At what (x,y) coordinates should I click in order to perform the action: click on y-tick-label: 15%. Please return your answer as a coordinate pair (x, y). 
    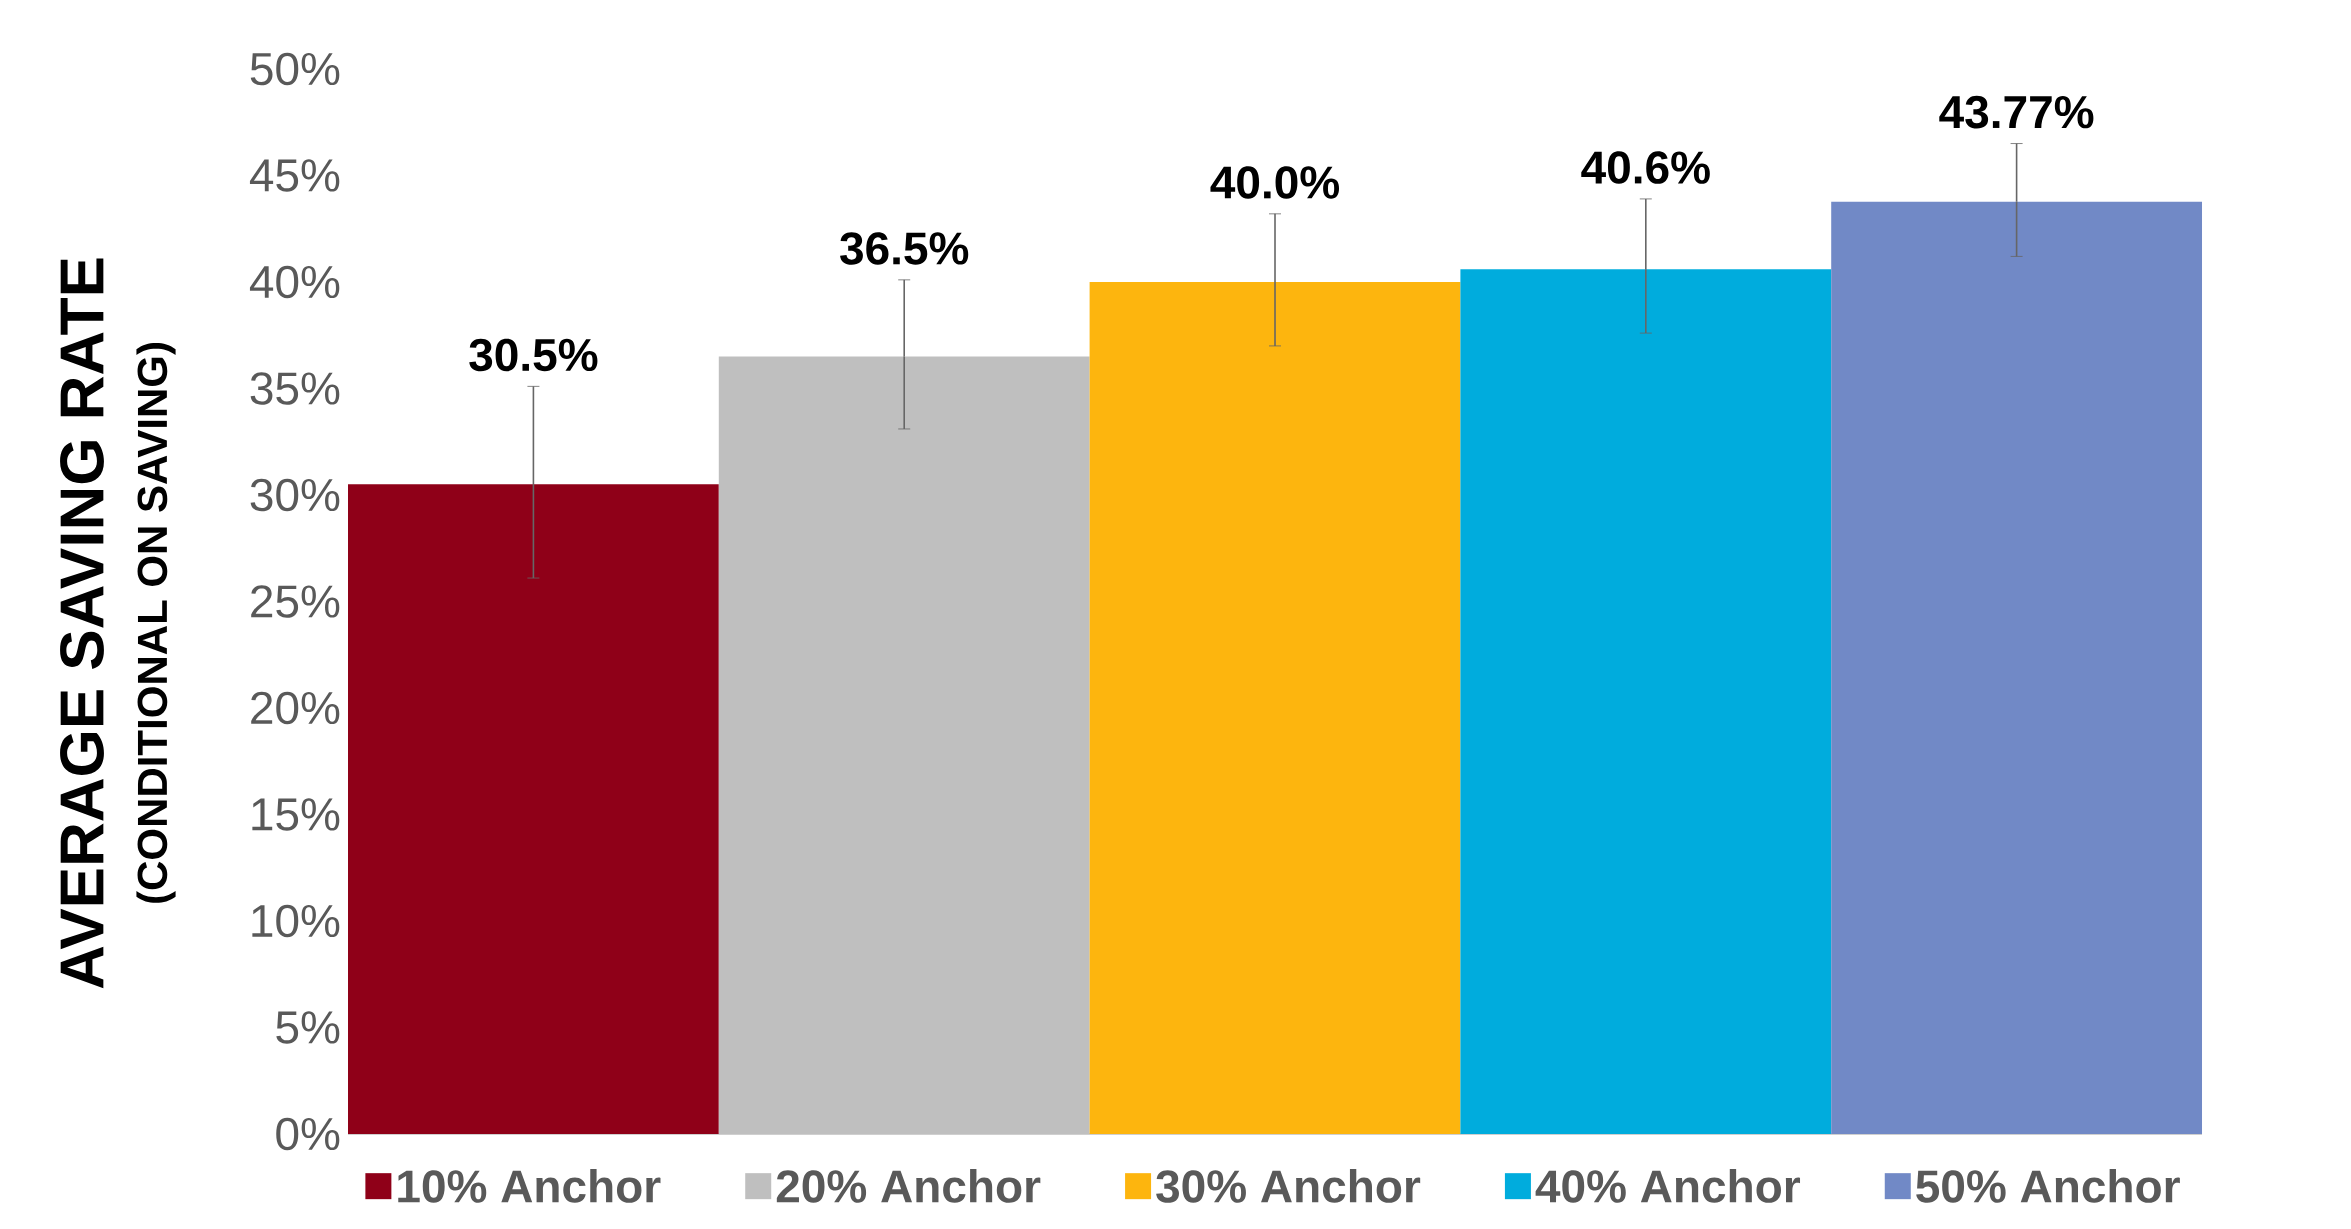
    Looking at the image, I should click on (296, 814).